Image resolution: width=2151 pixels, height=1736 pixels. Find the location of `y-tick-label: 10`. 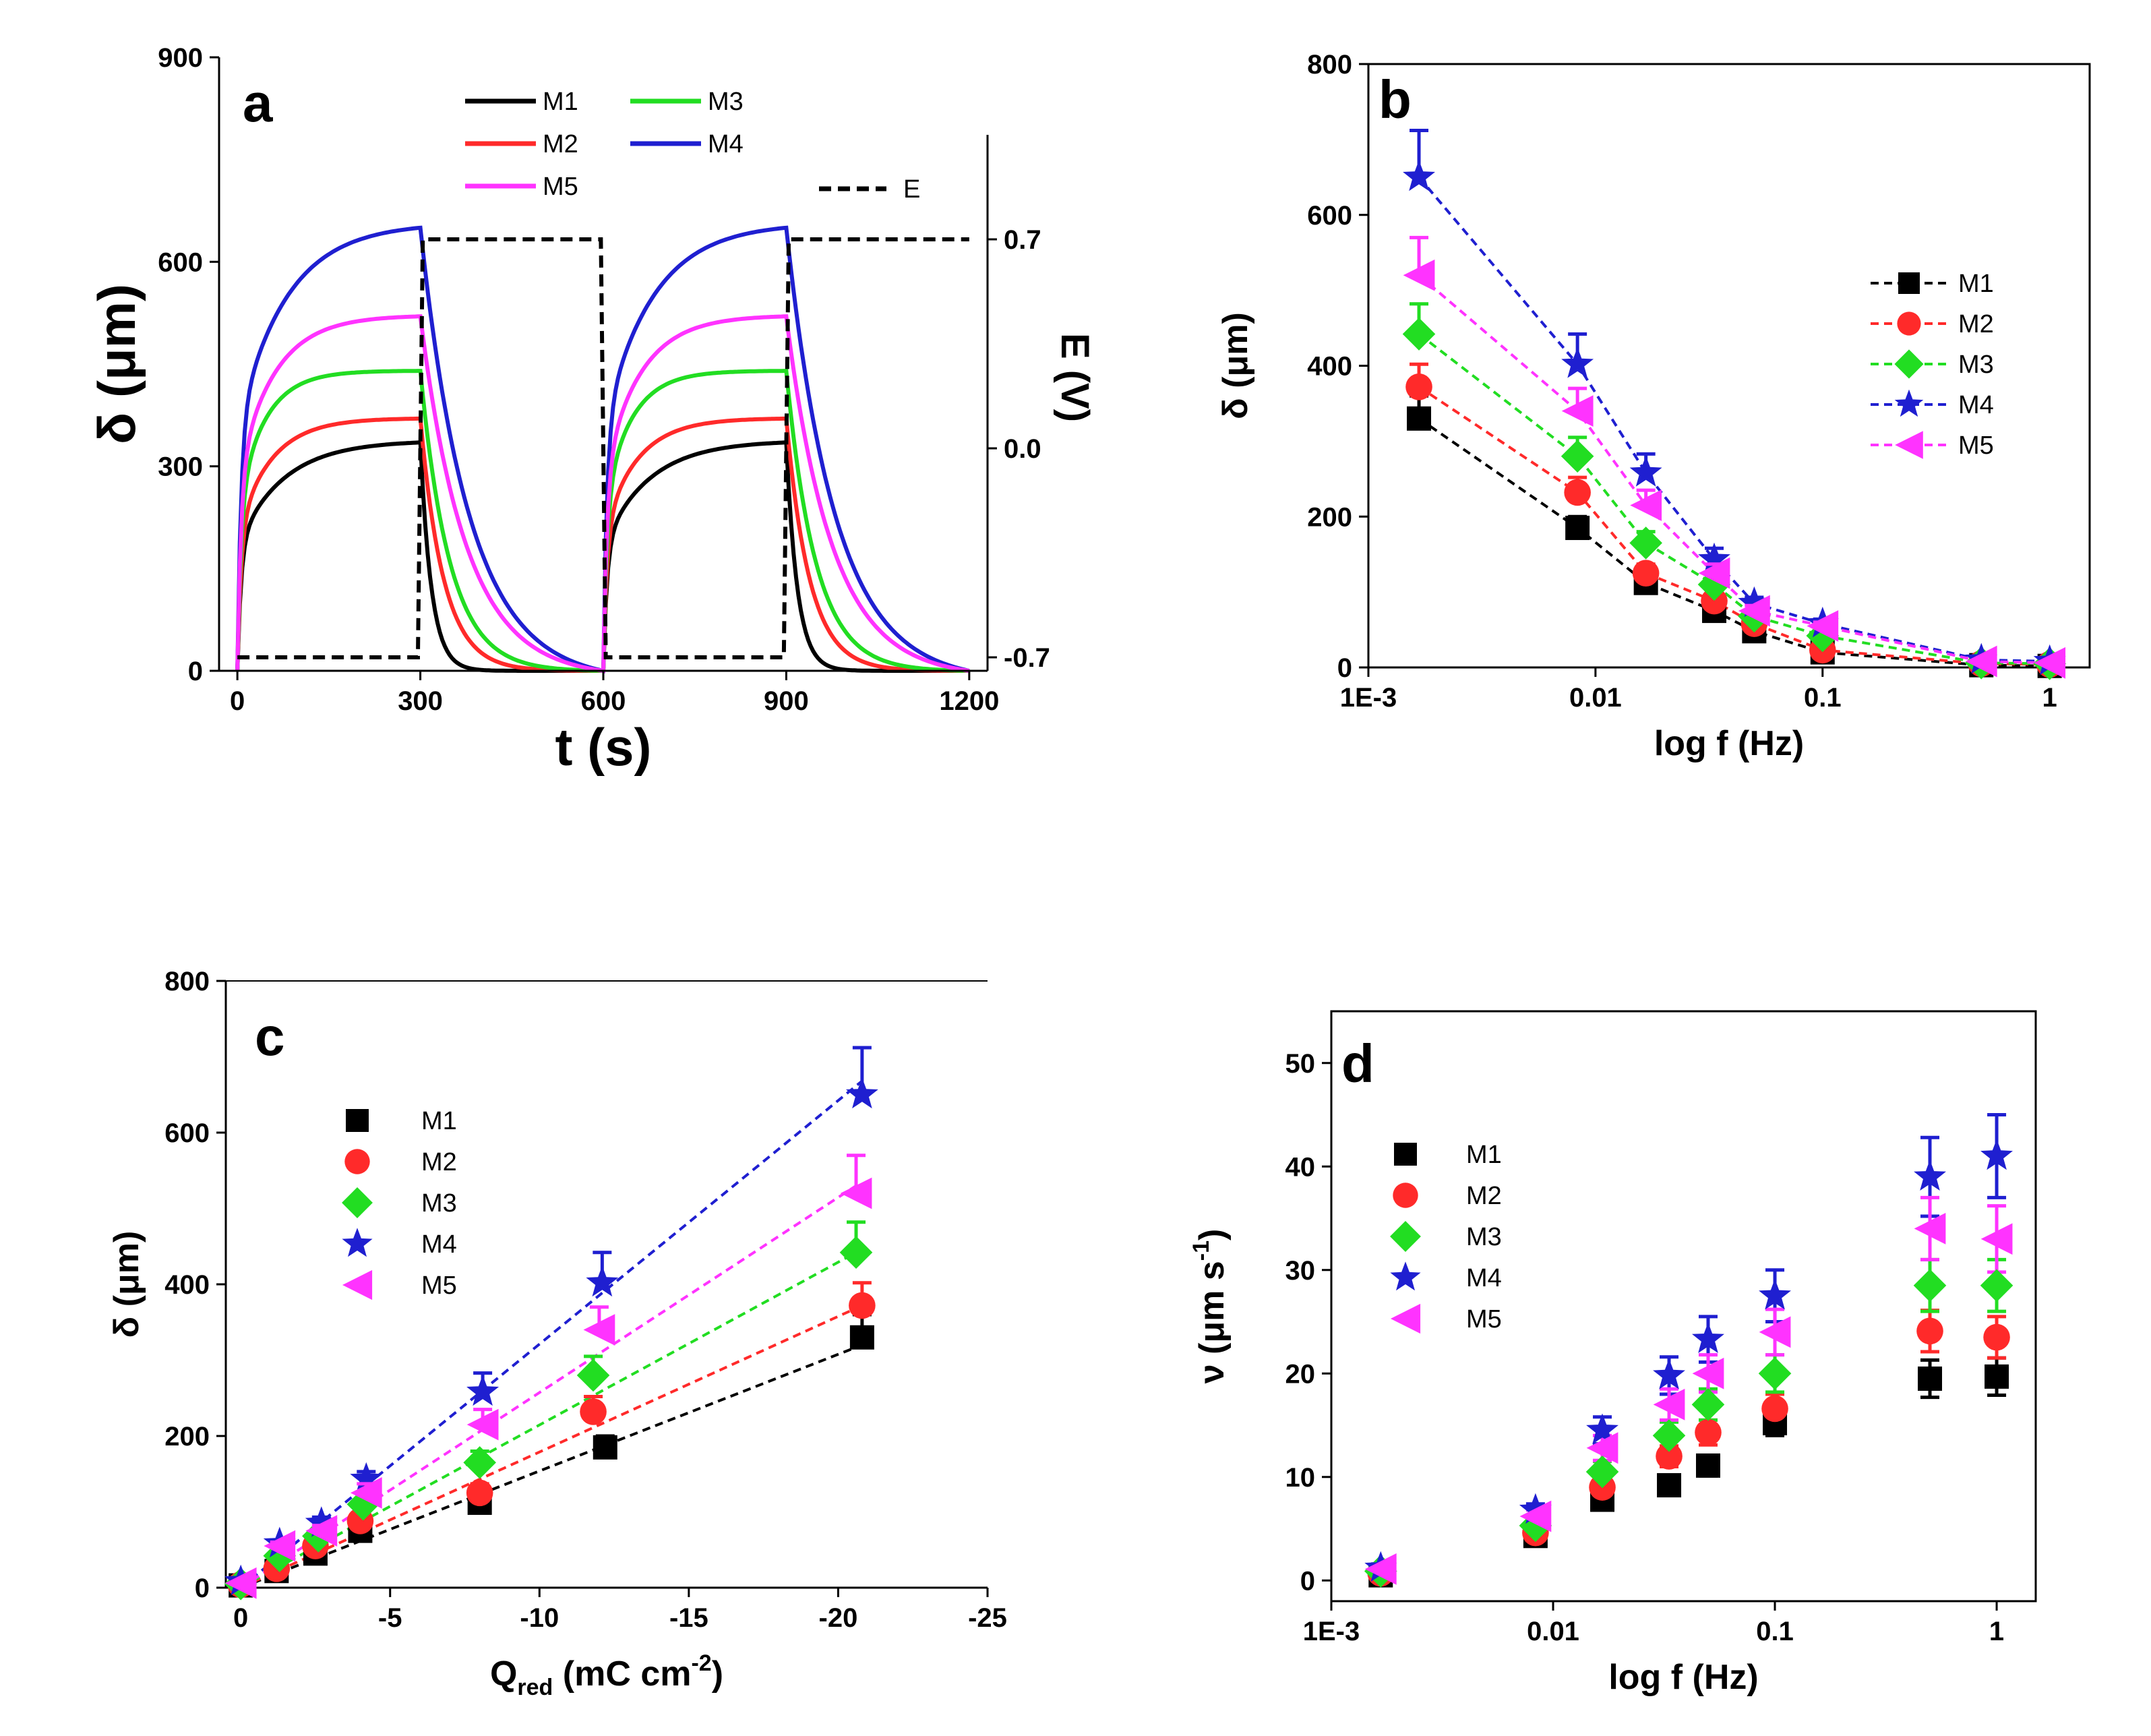

y-tick-label: 10 is located at coordinates (1300, 1478).